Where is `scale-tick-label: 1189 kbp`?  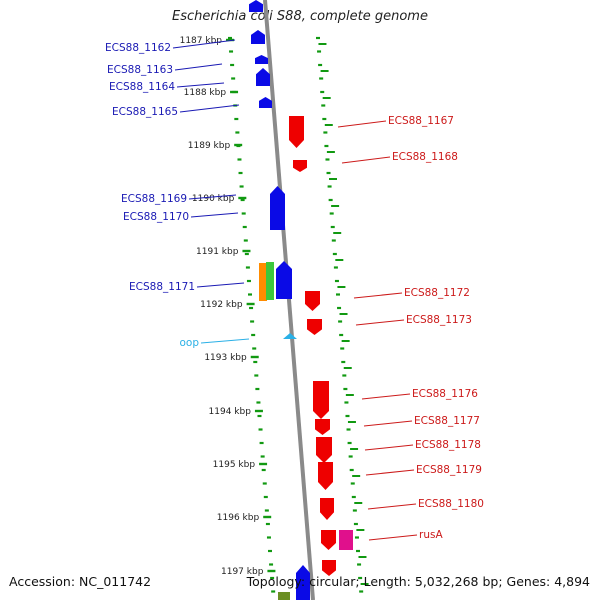 scale-tick-label: 1189 kbp is located at coordinates (209, 146).